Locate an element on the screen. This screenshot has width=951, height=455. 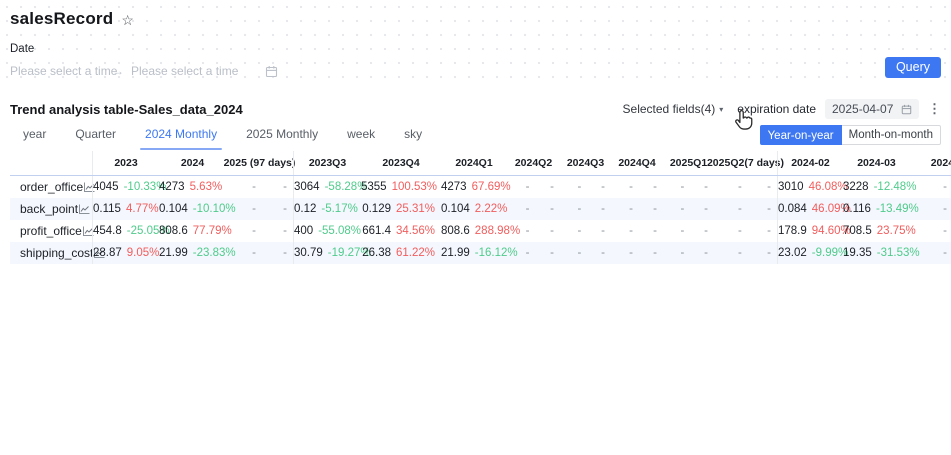
cell-order-office-2023q3: 3064 -58.28% is located at coordinates (330, 187).